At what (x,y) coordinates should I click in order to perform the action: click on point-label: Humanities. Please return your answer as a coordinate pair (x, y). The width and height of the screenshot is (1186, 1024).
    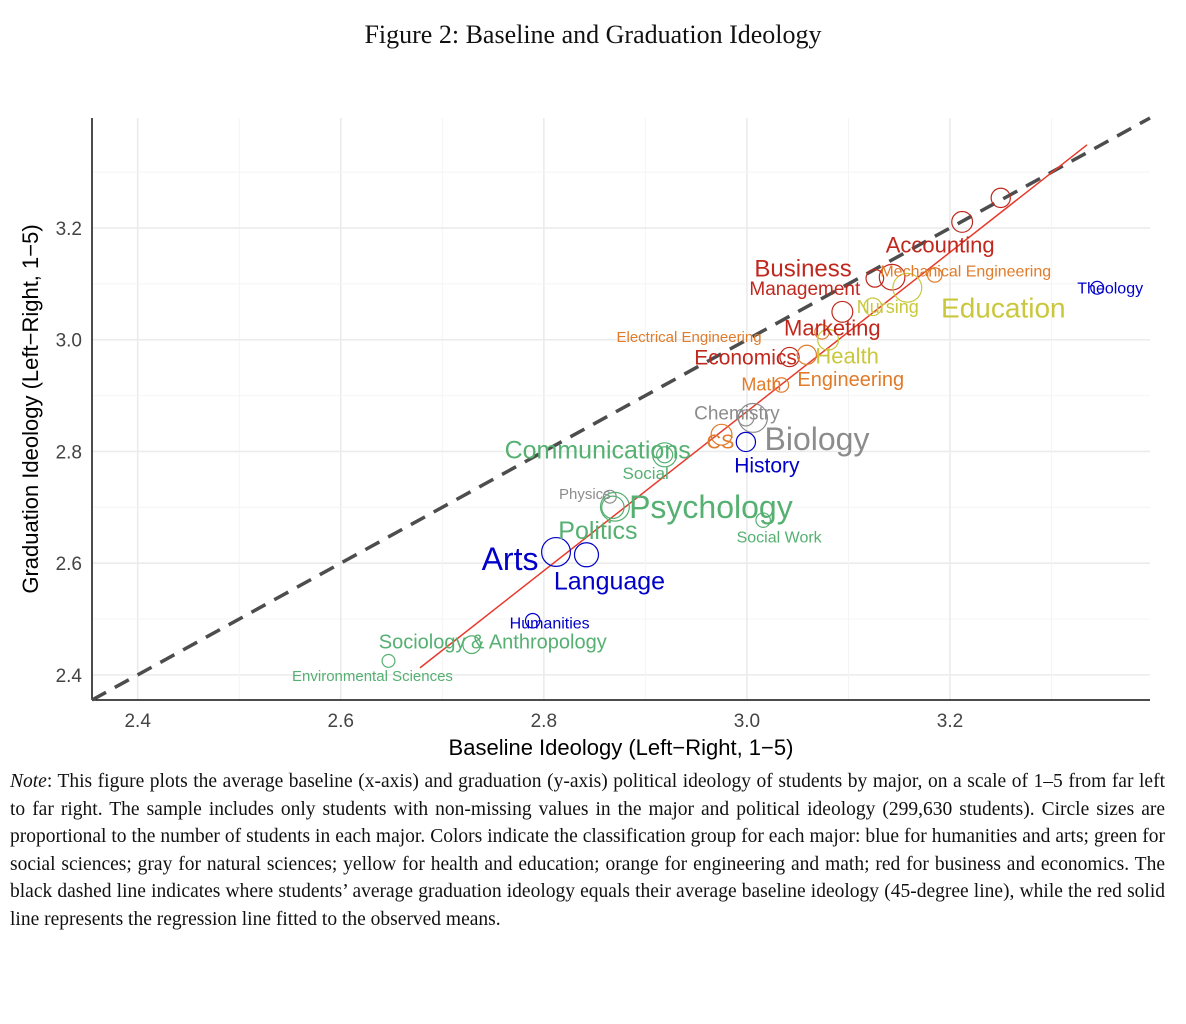
    Looking at the image, I should click on (550, 623).